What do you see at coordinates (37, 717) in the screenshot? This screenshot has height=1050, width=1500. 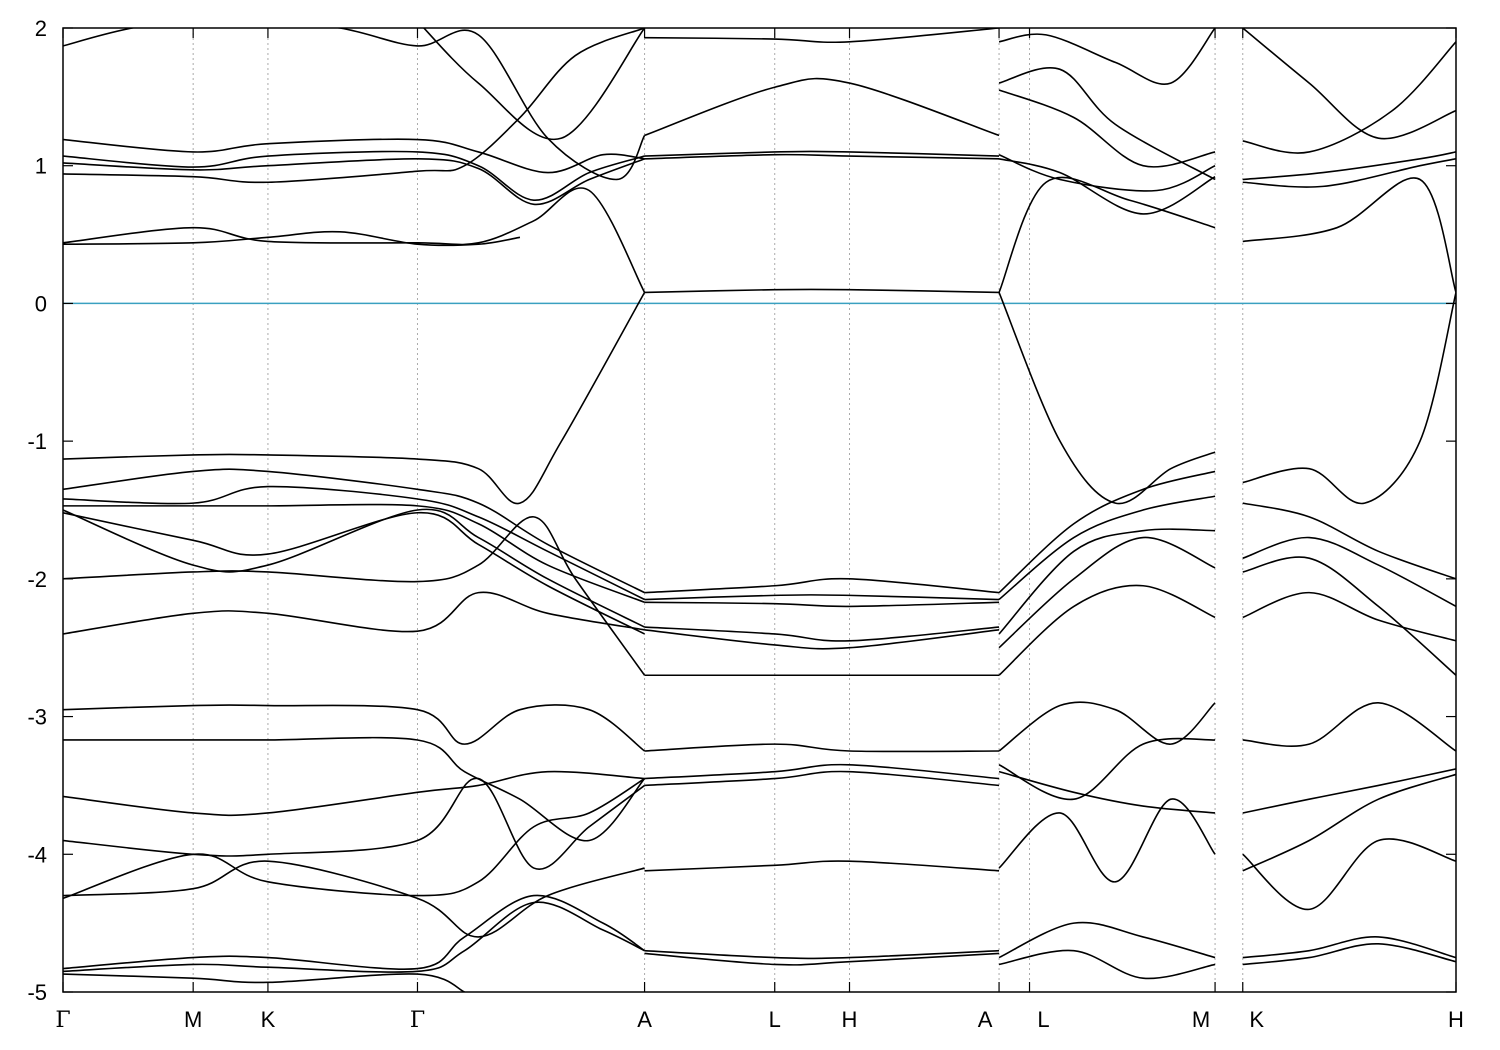 I see `y-tick-label: -3` at bounding box center [37, 717].